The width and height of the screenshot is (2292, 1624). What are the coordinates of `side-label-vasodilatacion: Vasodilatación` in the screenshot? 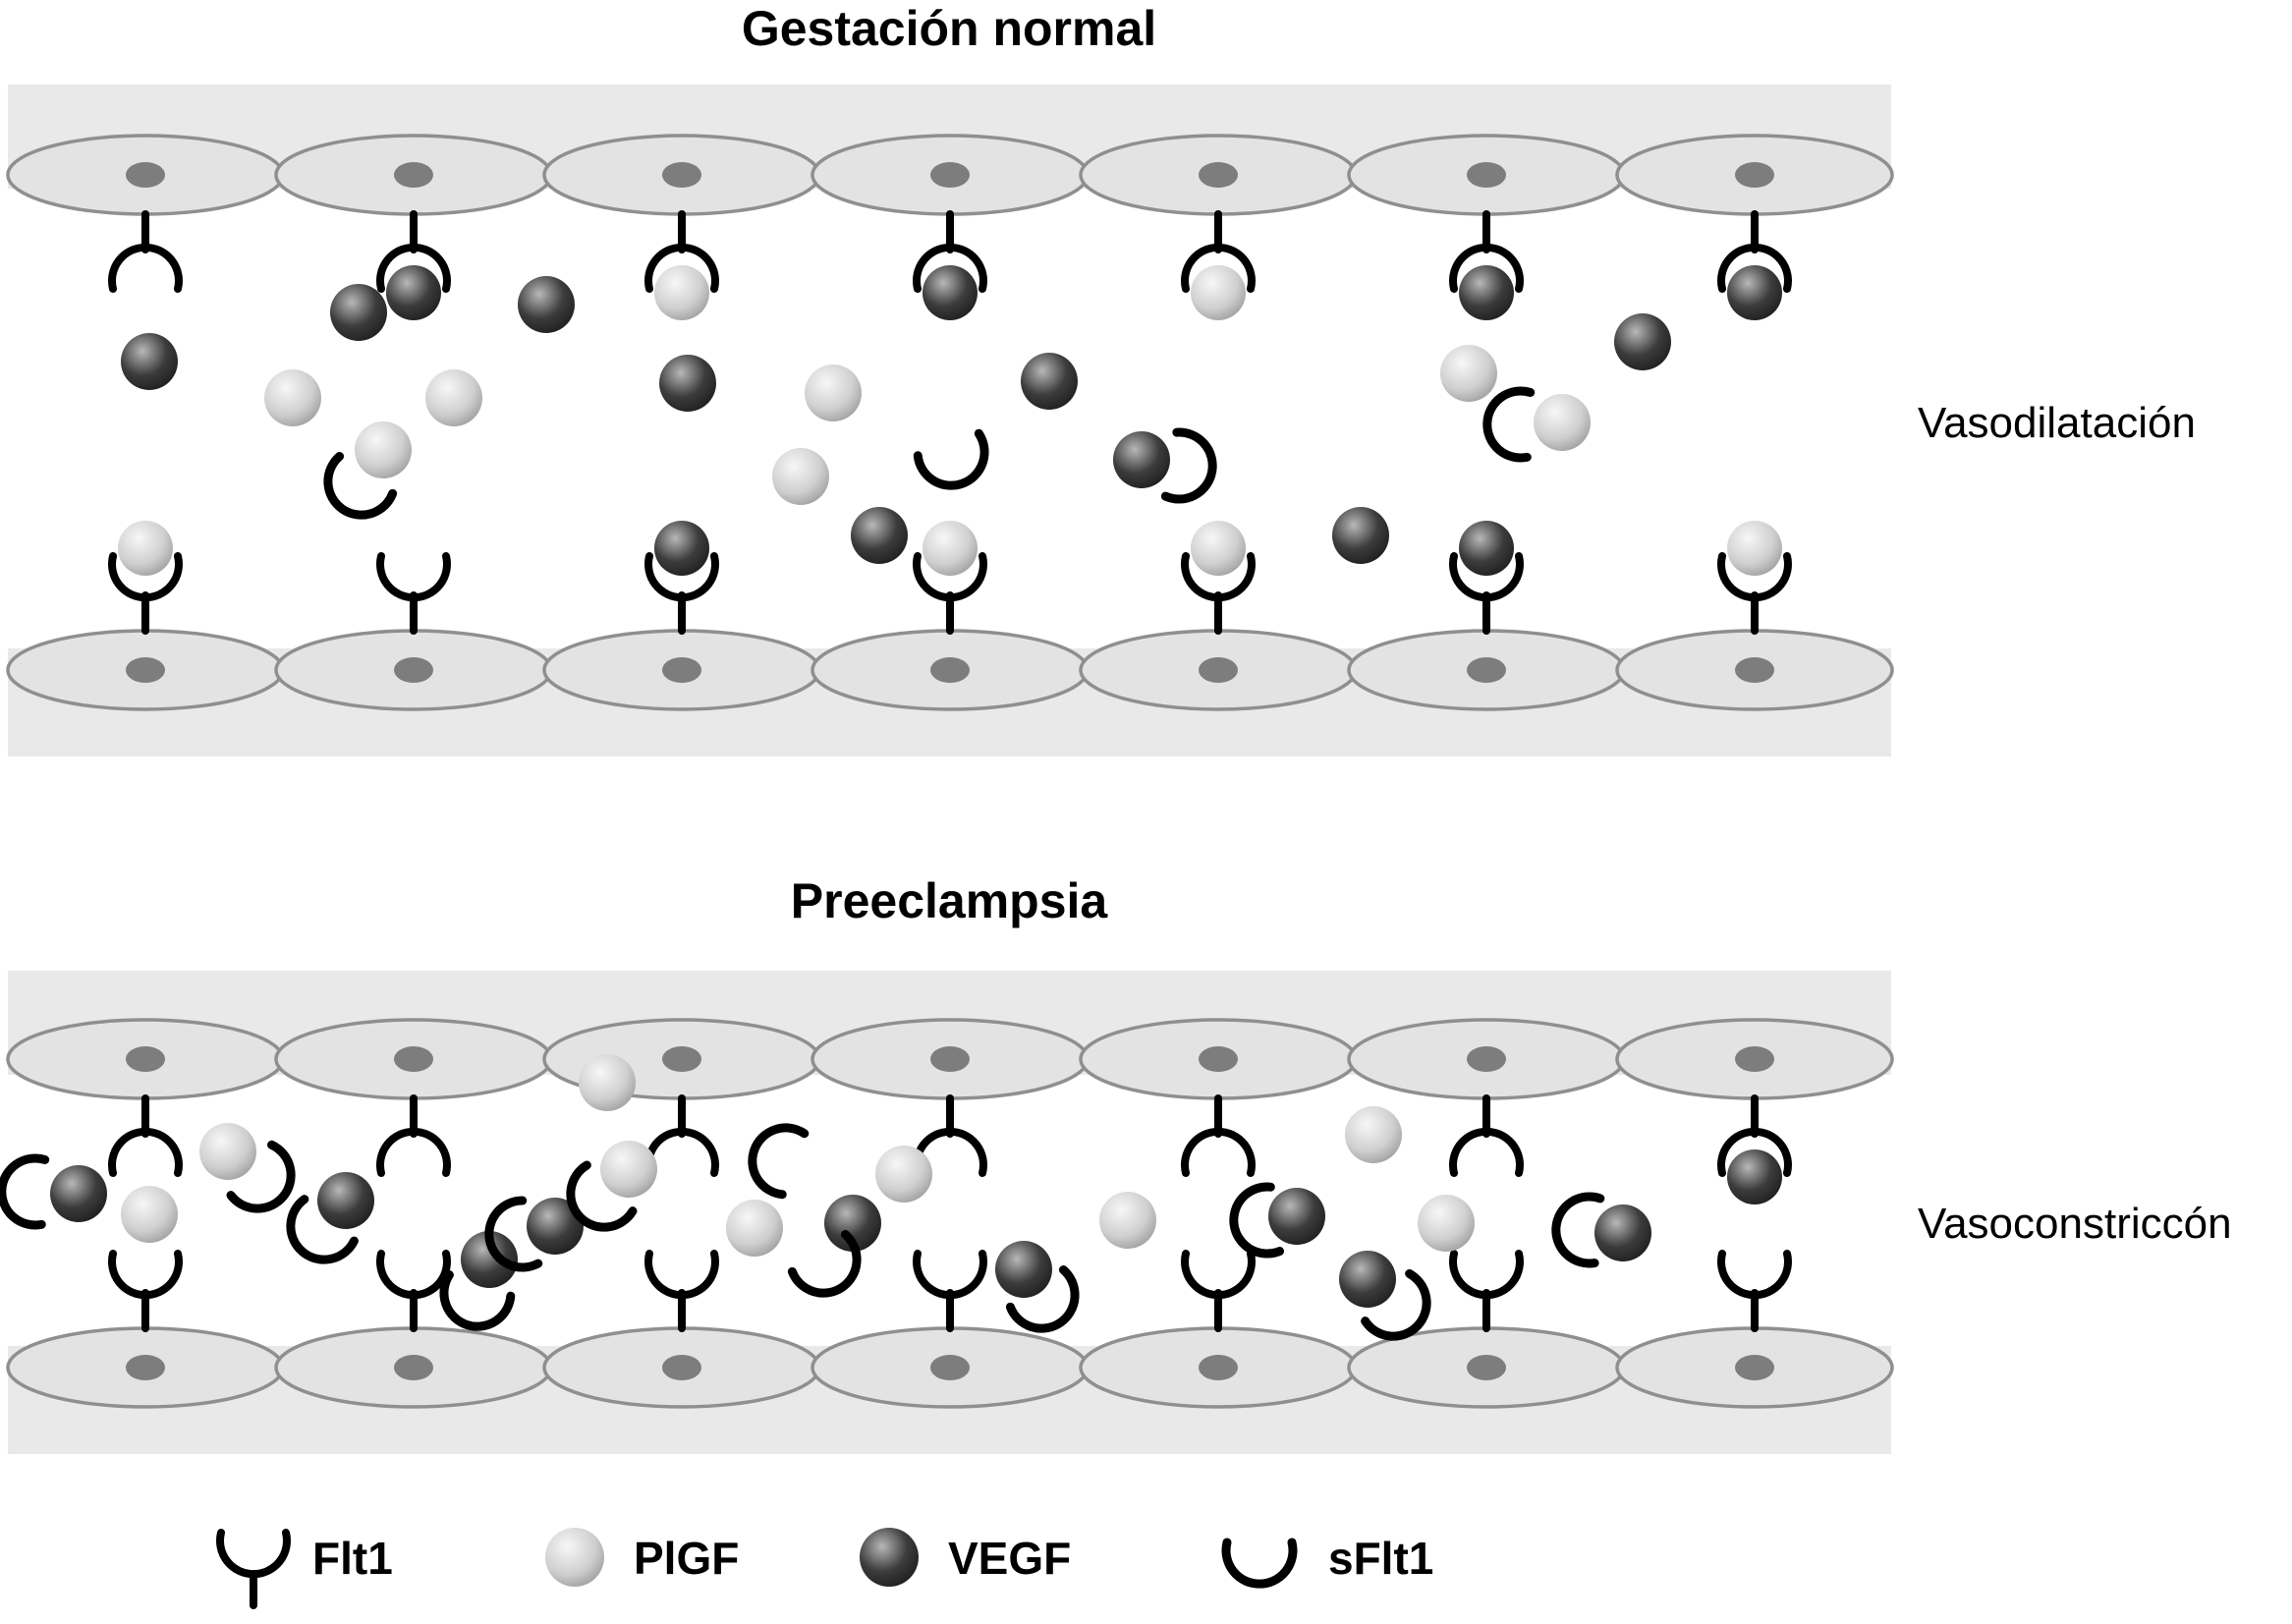 It's located at (2057, 423).